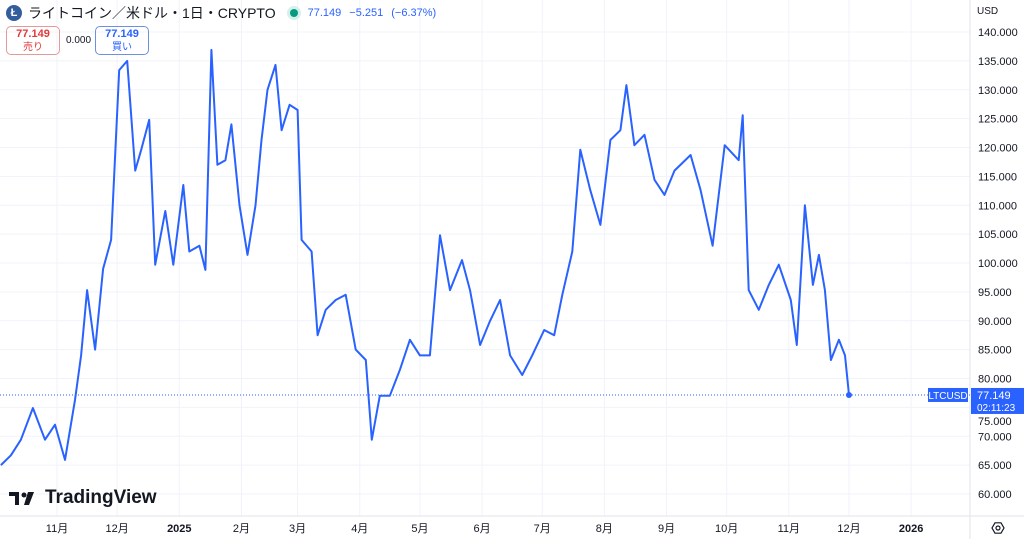  I want to click on last-price-value: 77.149, so click(994, 396).